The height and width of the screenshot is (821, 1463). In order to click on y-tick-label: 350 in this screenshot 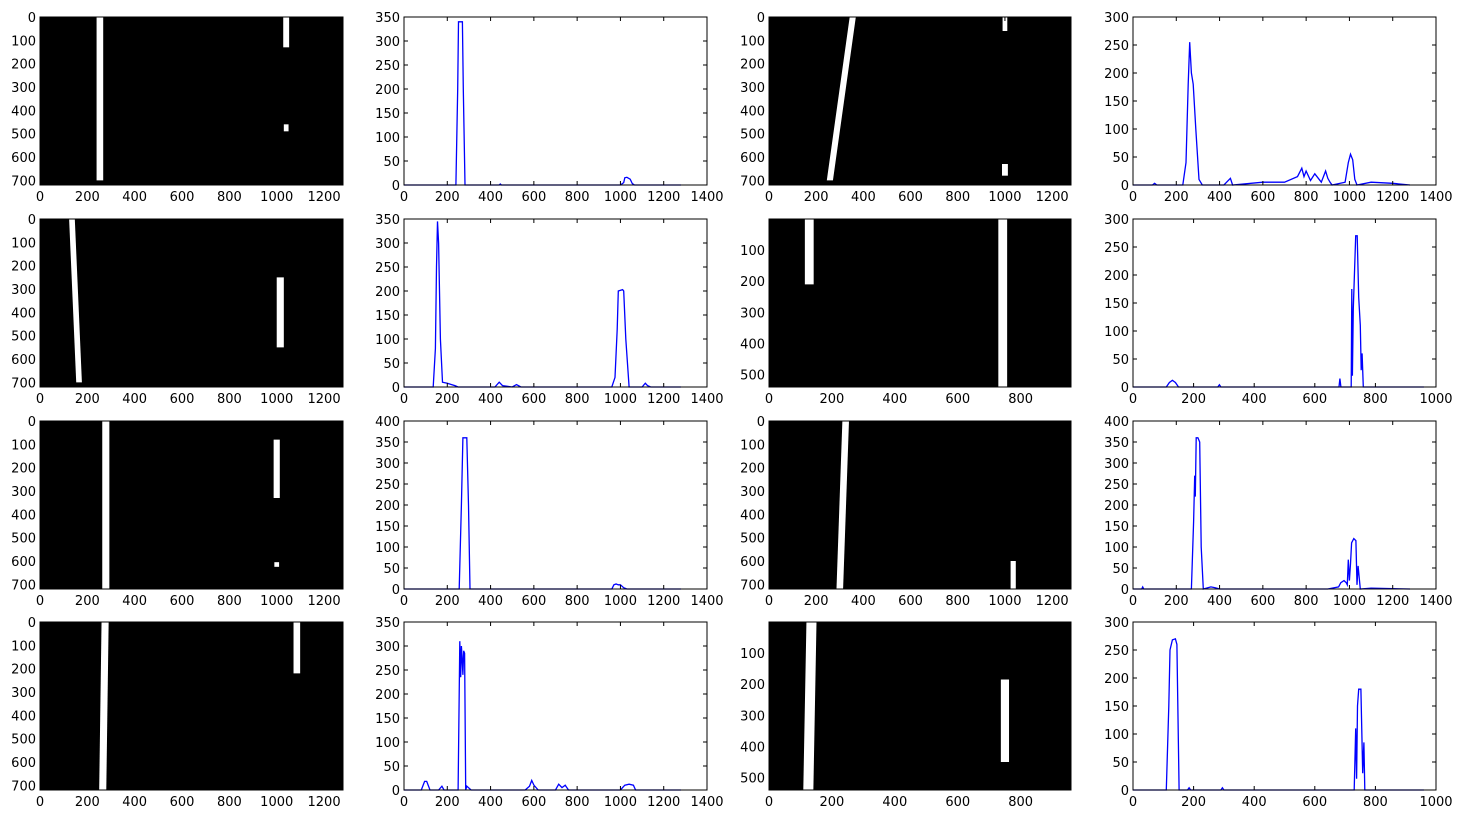, I will do `click(387, 18)`.